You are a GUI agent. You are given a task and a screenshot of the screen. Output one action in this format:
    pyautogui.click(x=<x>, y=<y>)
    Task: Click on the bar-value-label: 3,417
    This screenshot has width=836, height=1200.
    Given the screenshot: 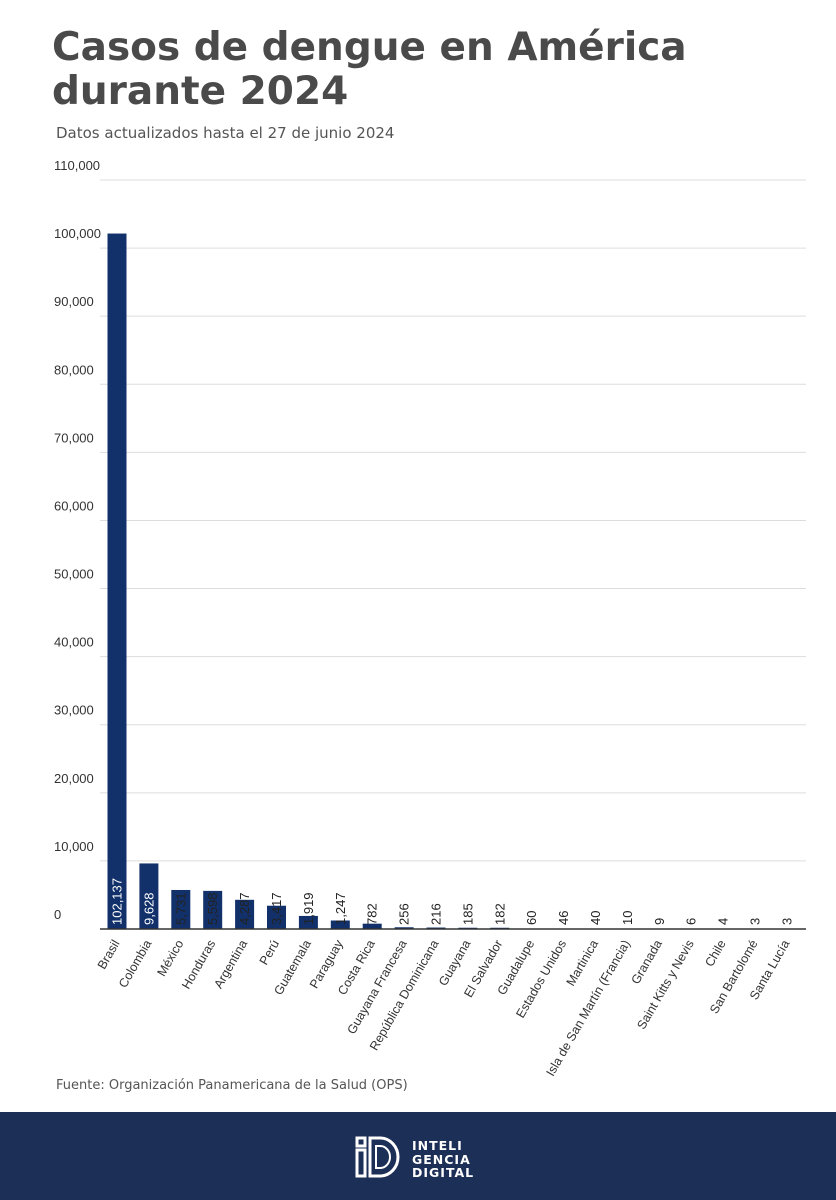 What is the action you would take?
    pyautogui.click(x=276, y=908)
    